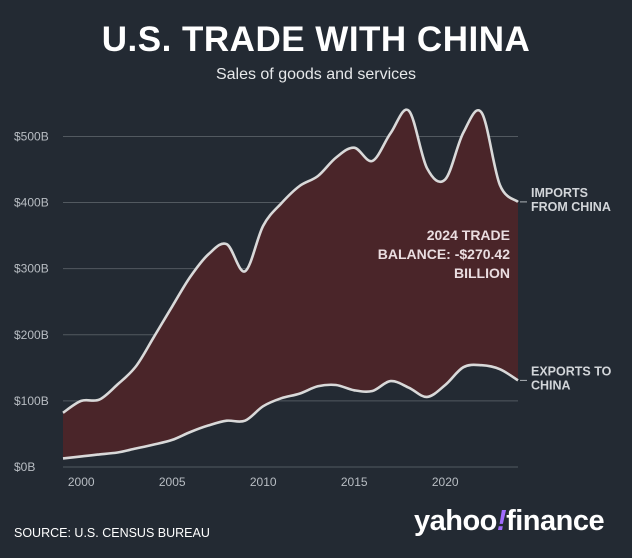  I want to click on y-tick-label: $500B, so click(31, 136).